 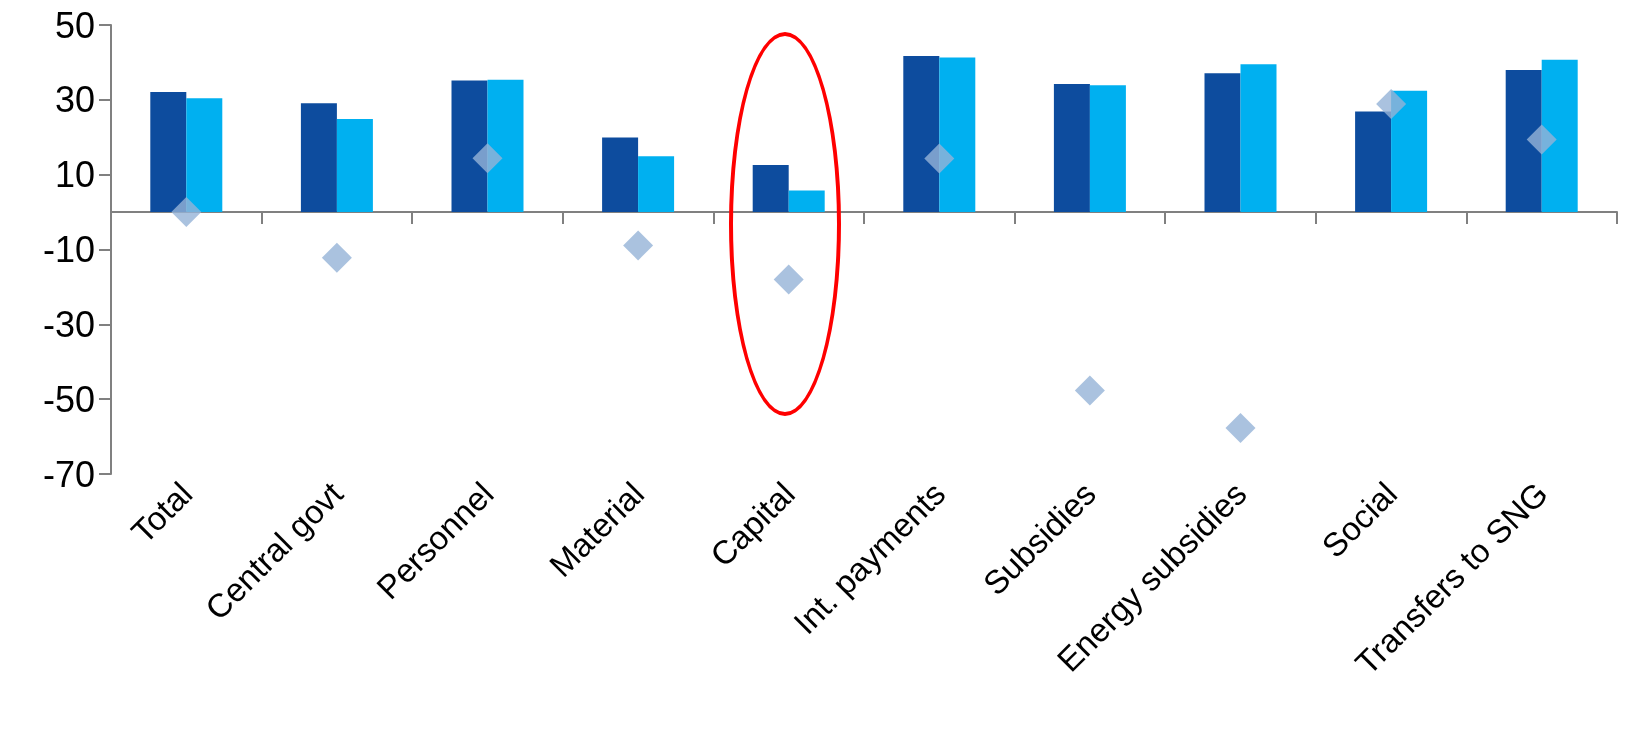 What do you see at coordinates (68, 399) in the screenshot?
I see `y-tick-label: -50` at bounding box center [68, 399].